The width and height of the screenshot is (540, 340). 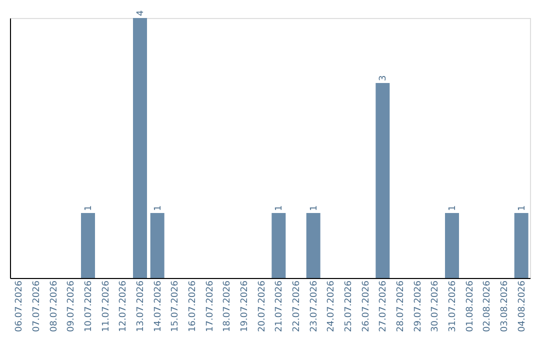 What do you see at coordinates (262, 306) in the screenshot?
I see `x-tick-label: 20.07.2026` at bounding box center [262, 306].